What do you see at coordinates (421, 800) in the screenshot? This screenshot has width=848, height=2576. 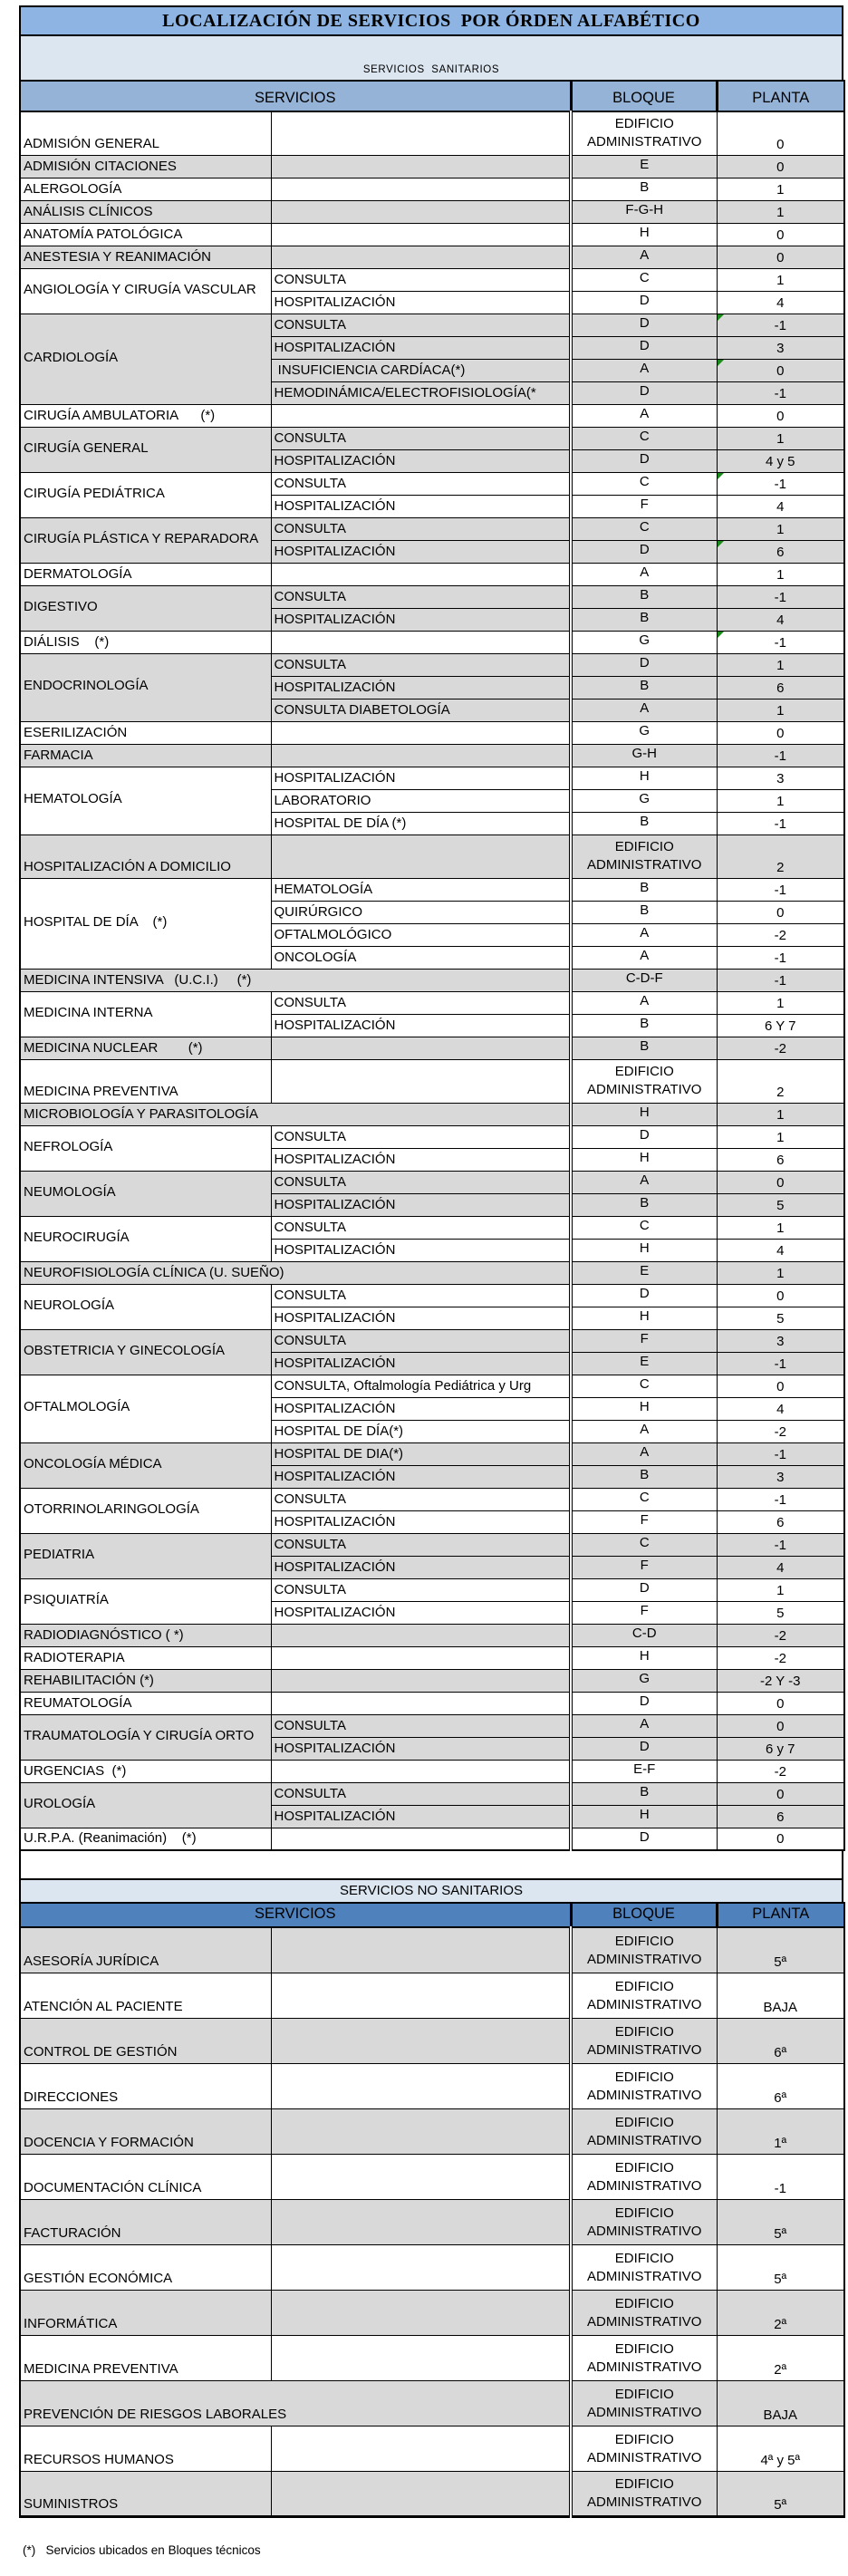 I see `service-detail-cell: LABORATORIO` at bounding box center [421, 800].